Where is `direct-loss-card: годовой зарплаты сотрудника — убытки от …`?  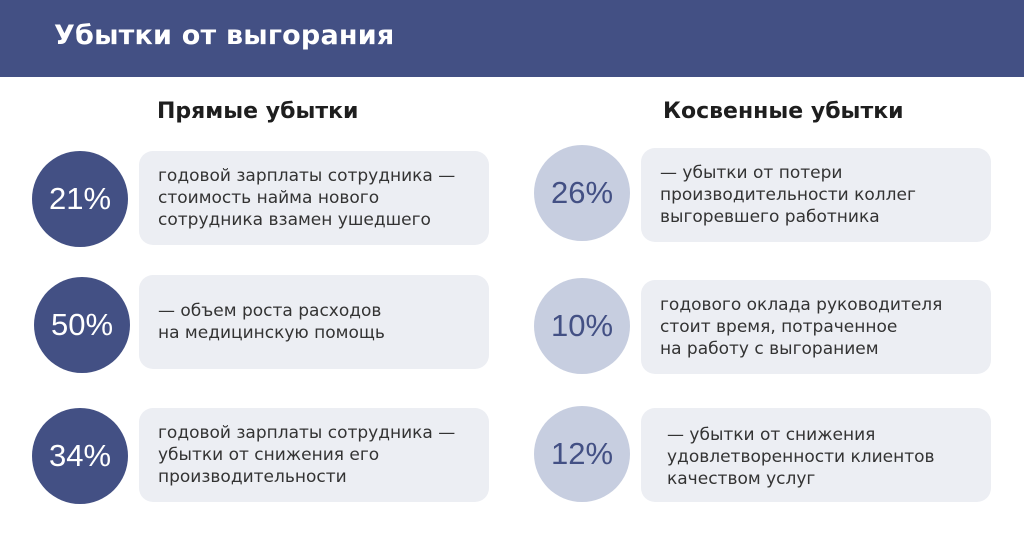 direct-loss-card: годовой зарплаты сотрудника — убытки от … is located at coordinates (314, 455).